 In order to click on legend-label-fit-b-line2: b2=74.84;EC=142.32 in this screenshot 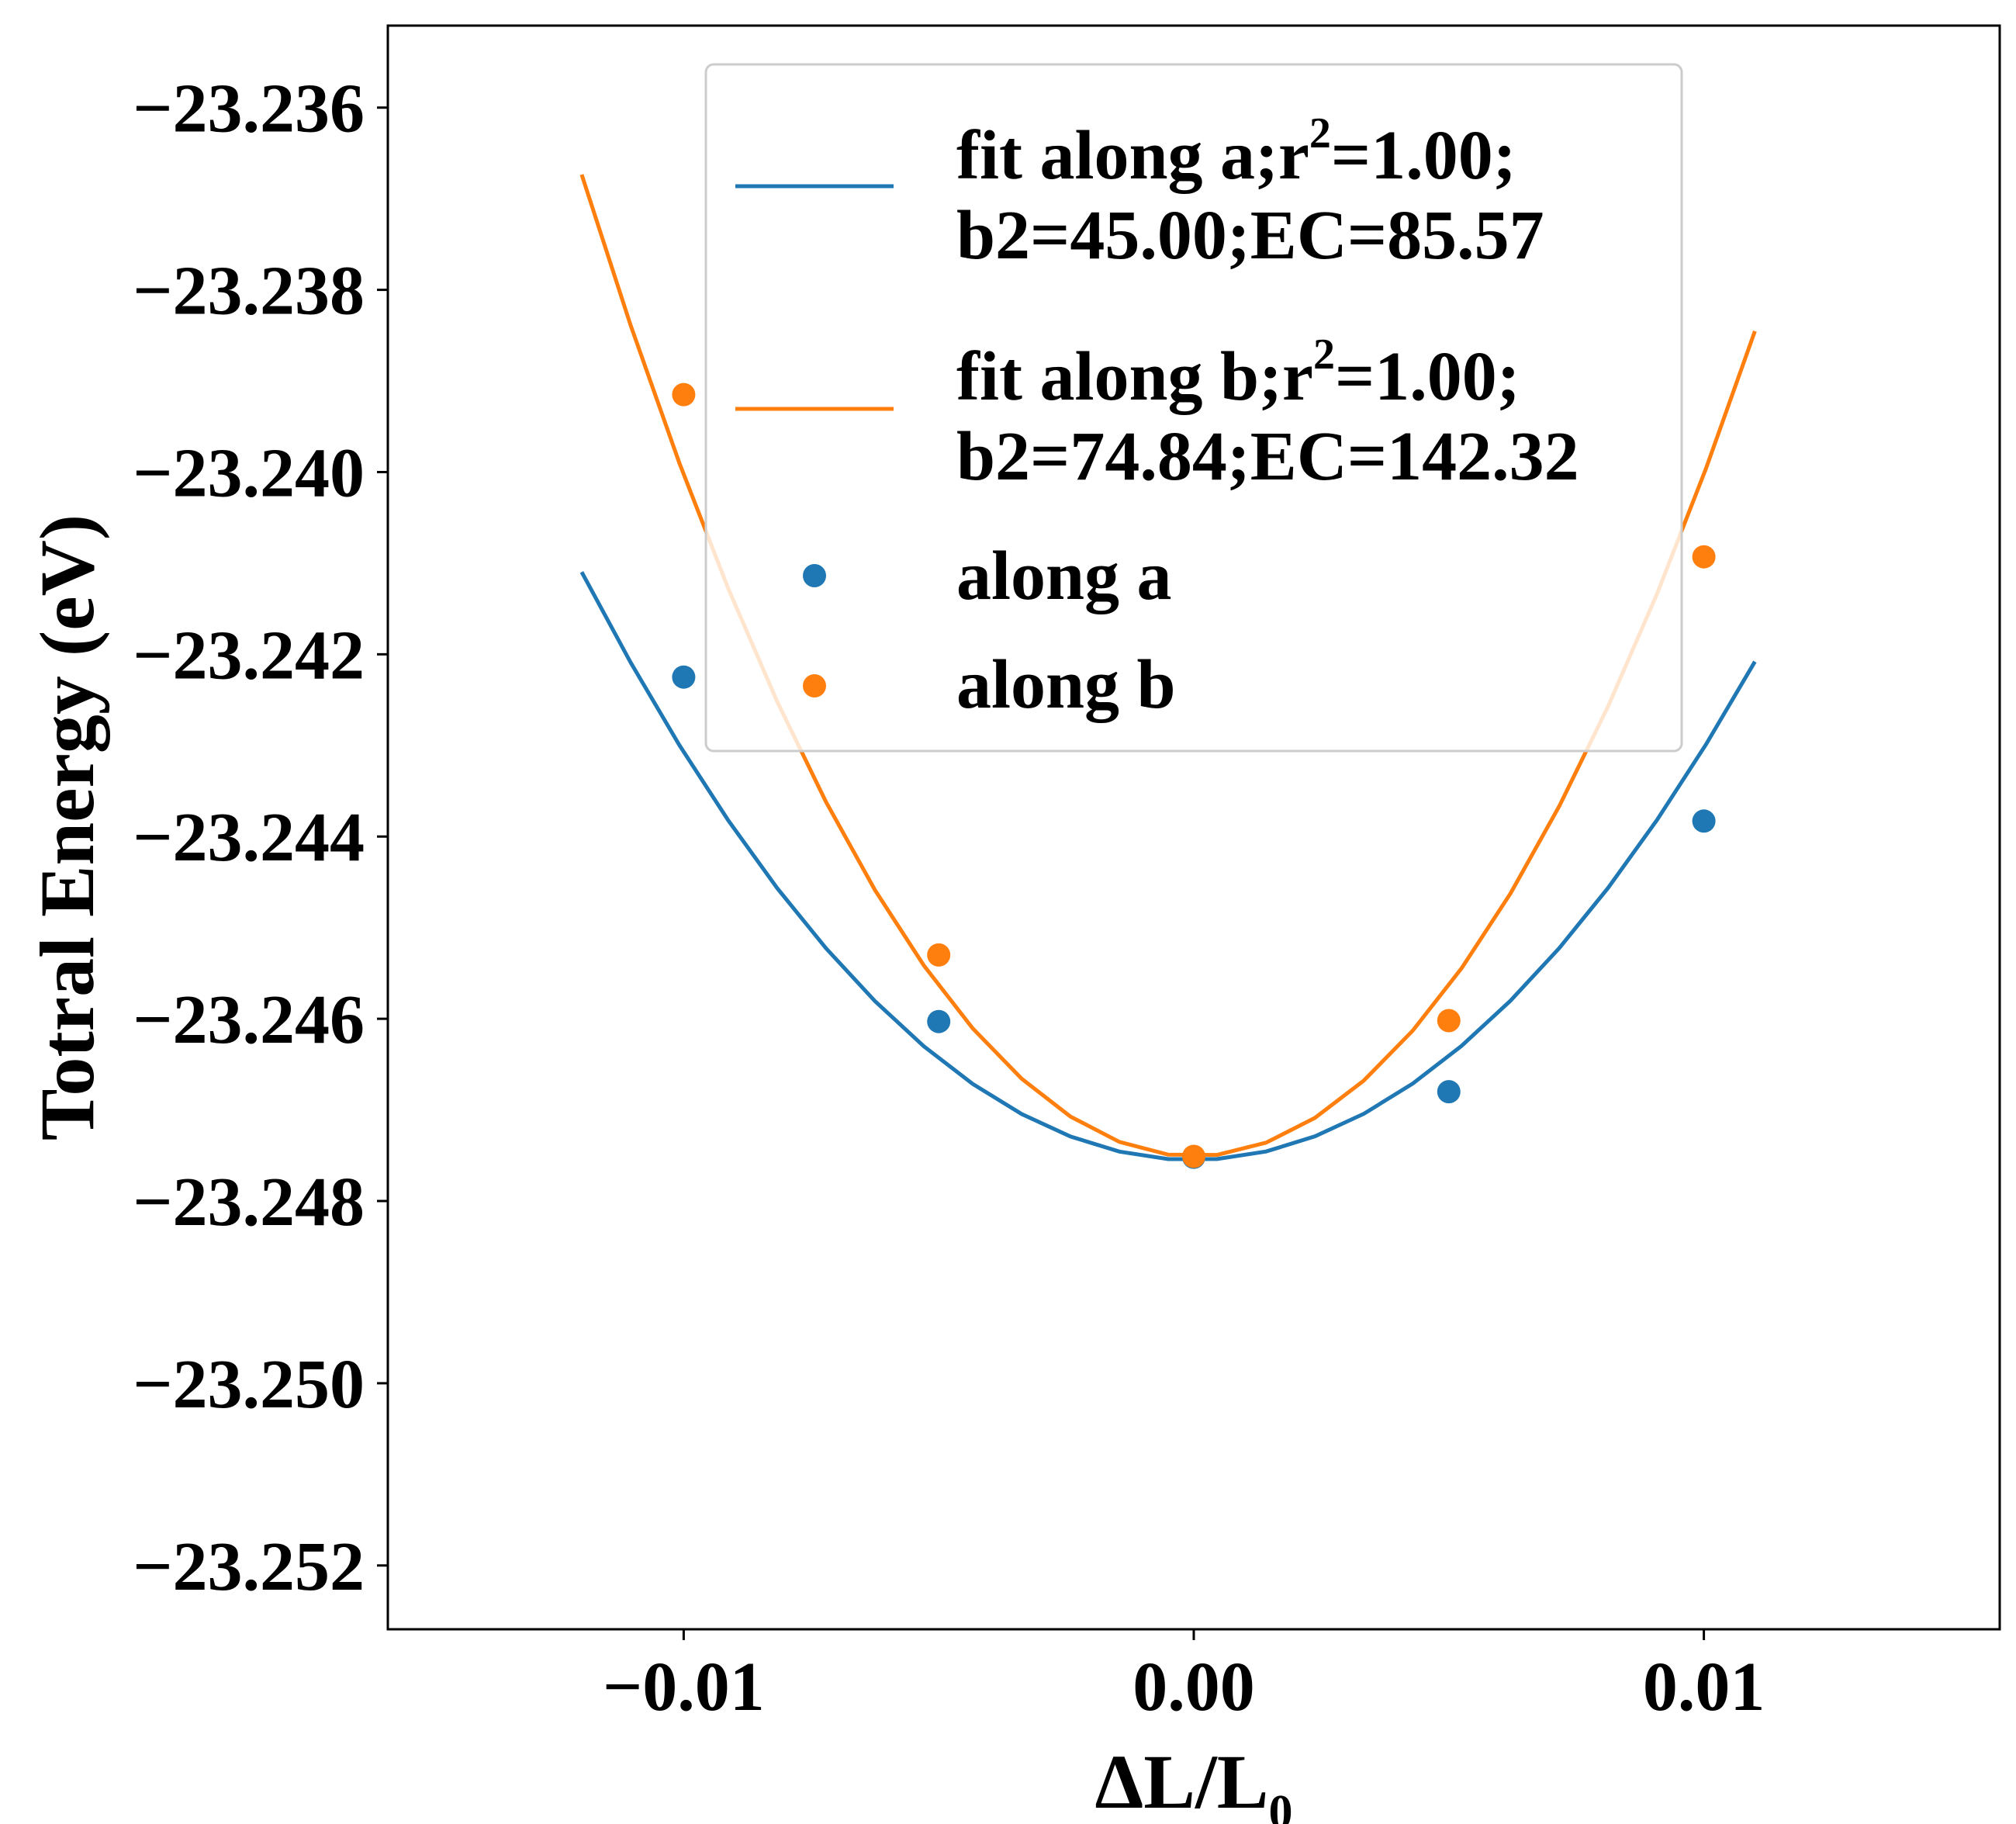, I will do `click(1267, 456)`.